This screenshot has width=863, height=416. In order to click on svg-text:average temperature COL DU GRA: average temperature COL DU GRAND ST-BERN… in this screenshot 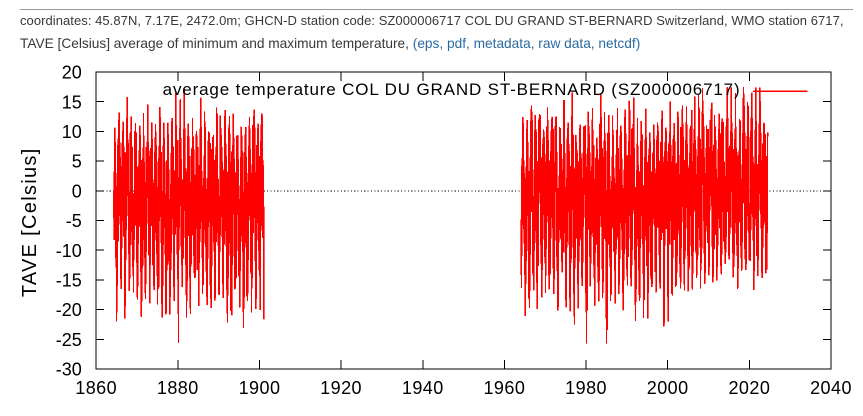, I will do `click(452, 89)`.